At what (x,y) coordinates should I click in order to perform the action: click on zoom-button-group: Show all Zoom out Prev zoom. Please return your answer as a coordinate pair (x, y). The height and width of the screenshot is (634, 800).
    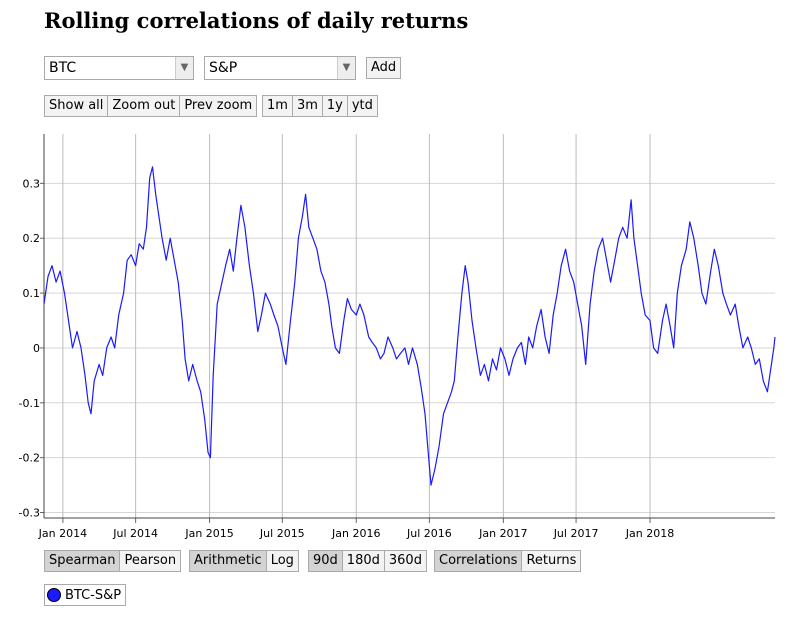
    Looking at the image, I should click on (151, 106).